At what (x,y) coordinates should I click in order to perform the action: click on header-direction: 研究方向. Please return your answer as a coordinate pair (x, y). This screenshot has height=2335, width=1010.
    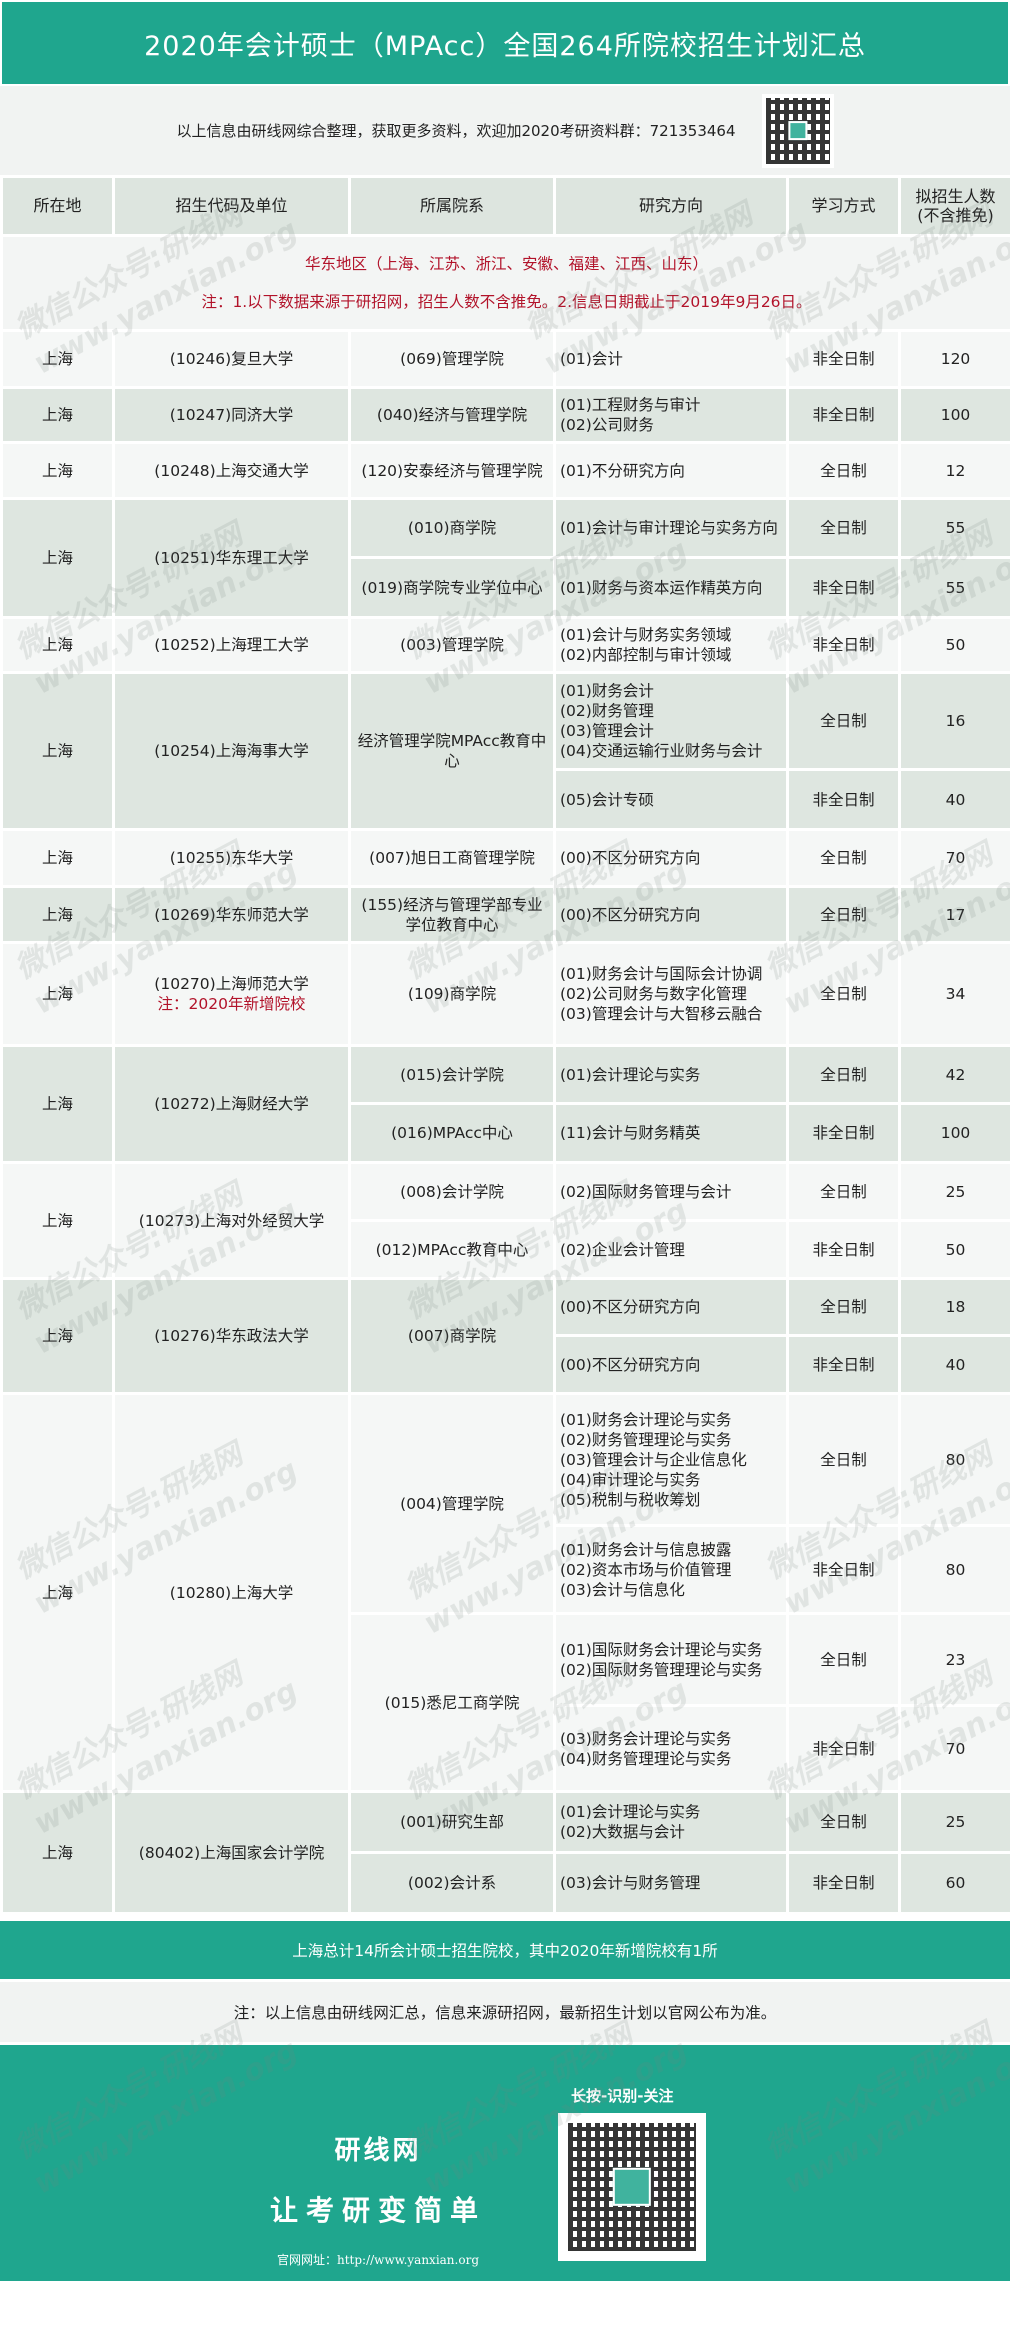
    Looking at the image, I should click on (671, 206).